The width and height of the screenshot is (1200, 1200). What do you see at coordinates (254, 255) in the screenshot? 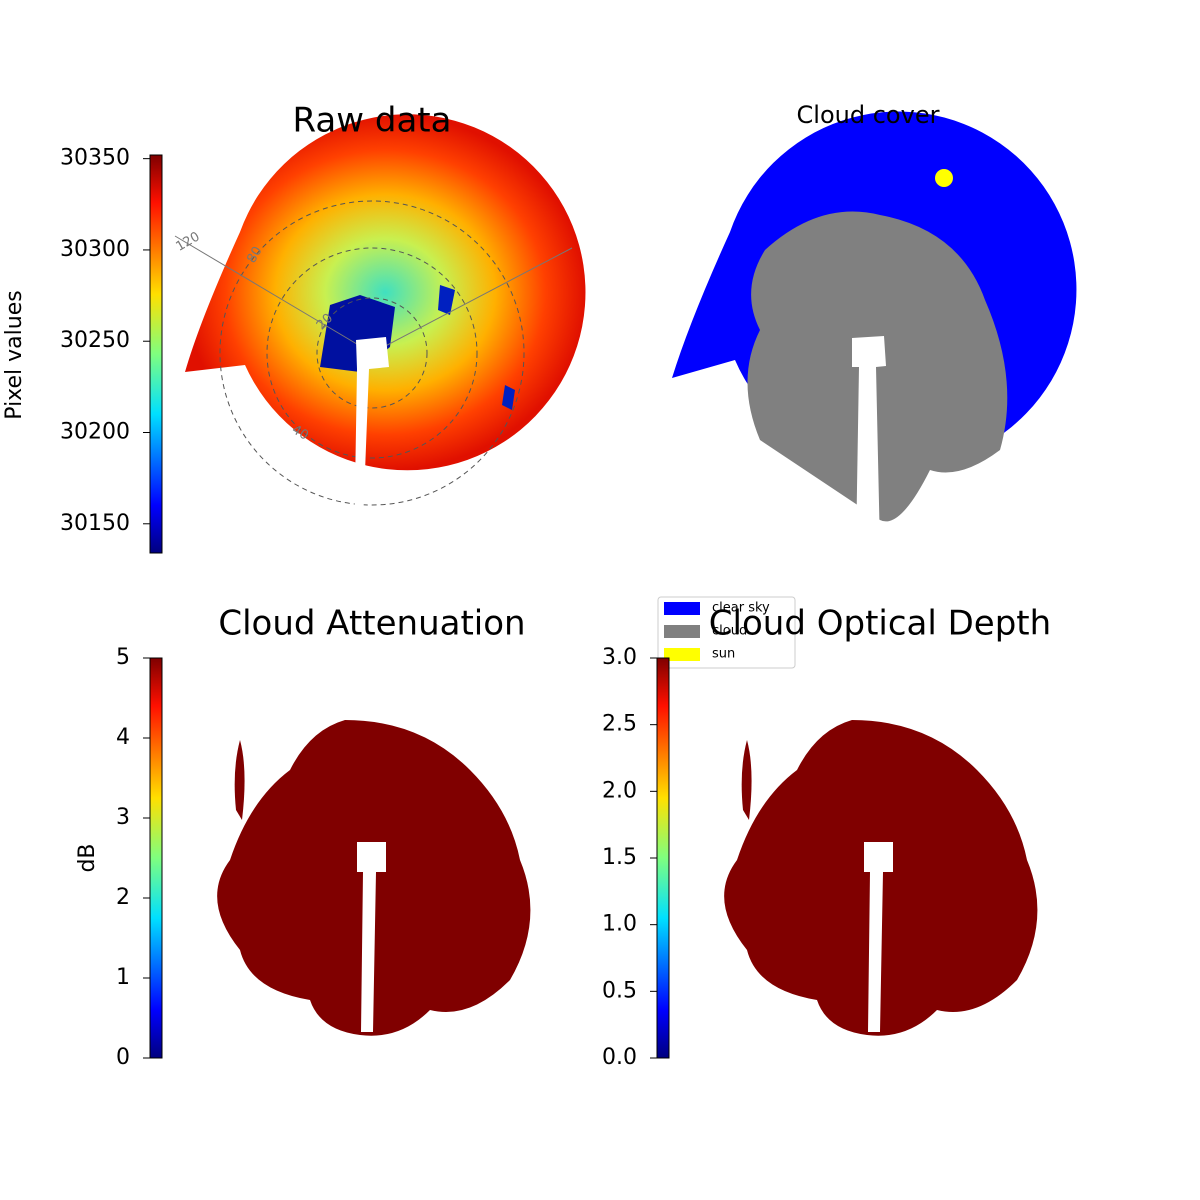
I see `polar-label: 80` at bounding box center [254, 255].